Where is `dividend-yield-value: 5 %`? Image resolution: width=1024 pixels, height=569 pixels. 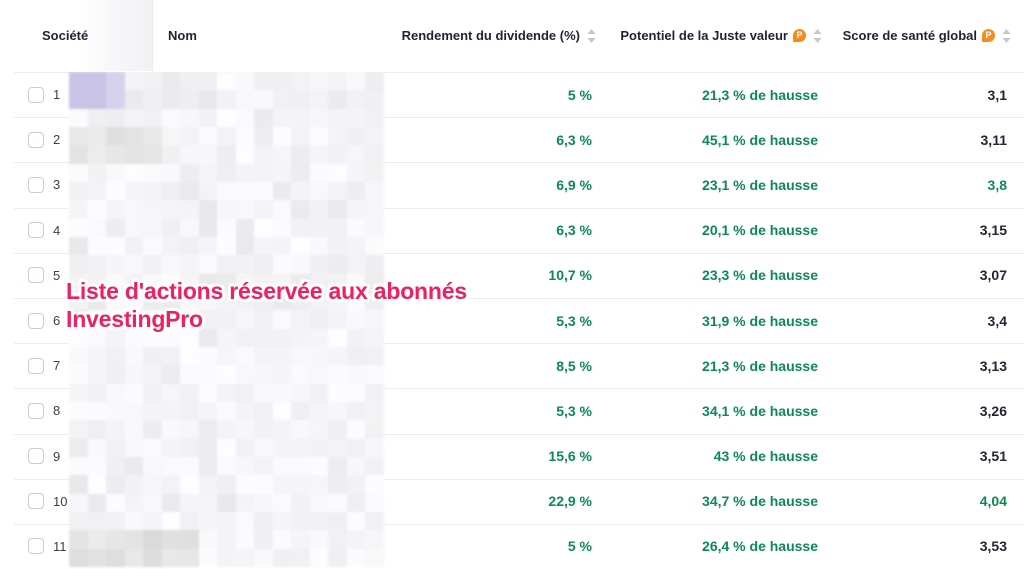
dividend-yield-value: 5 % is located at coordinates (488, 95).